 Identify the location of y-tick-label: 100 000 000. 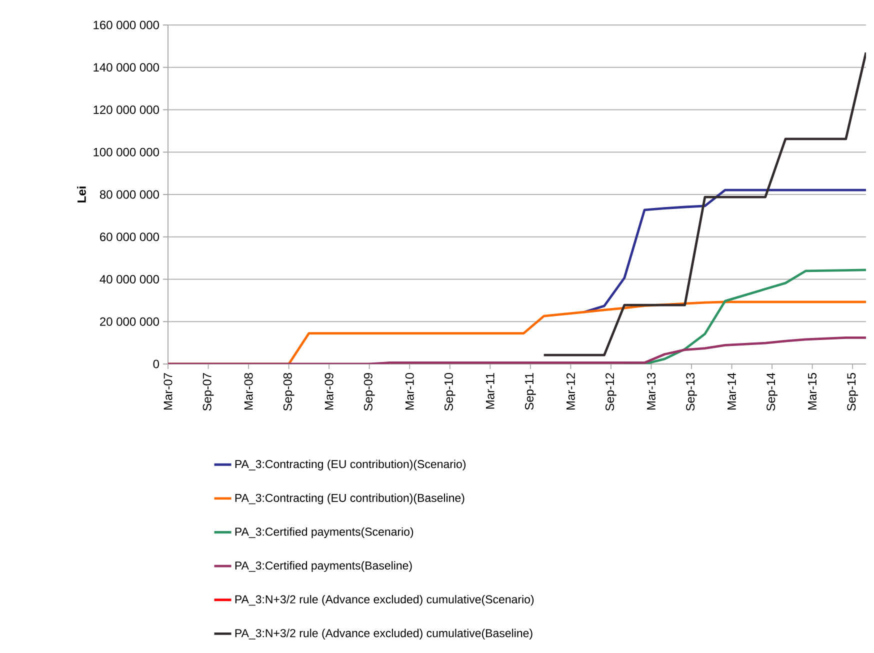
(126, 152).